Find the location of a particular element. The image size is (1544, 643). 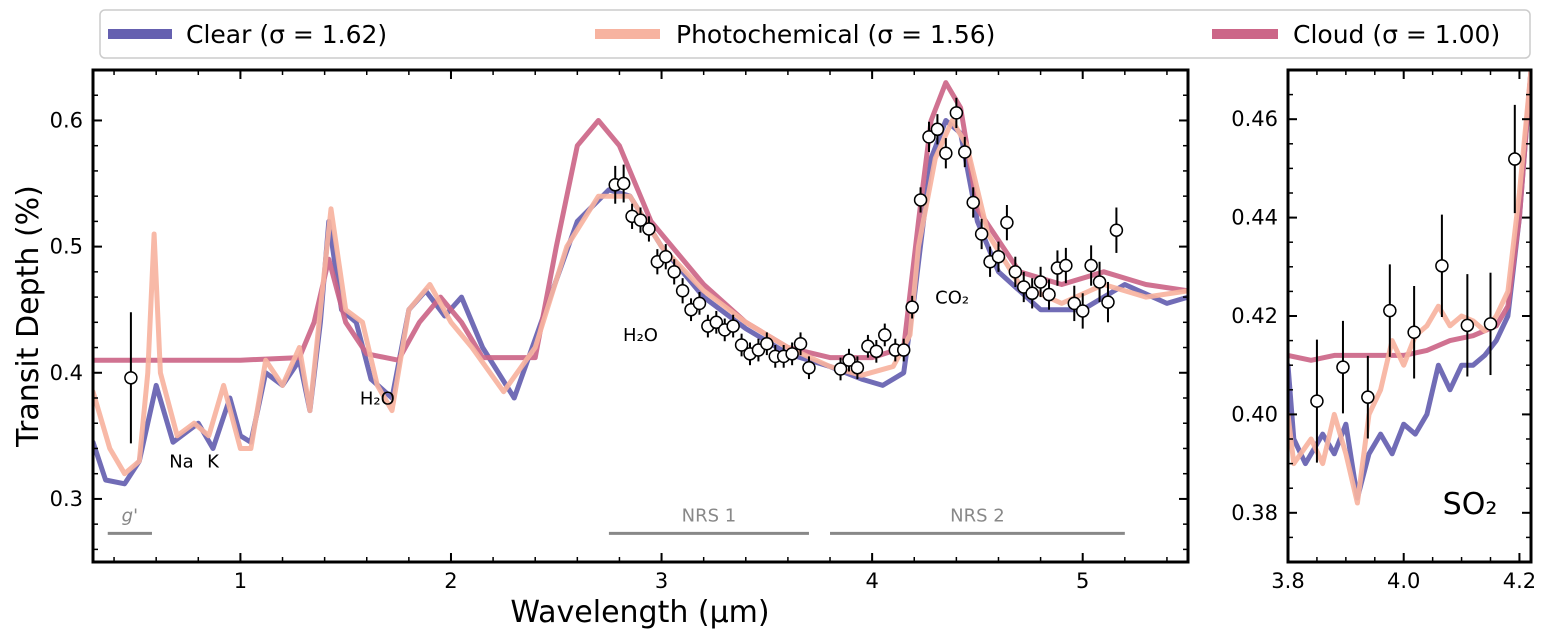

inset-molecule-label: SO₂ is located at coordinates (1470, 504).